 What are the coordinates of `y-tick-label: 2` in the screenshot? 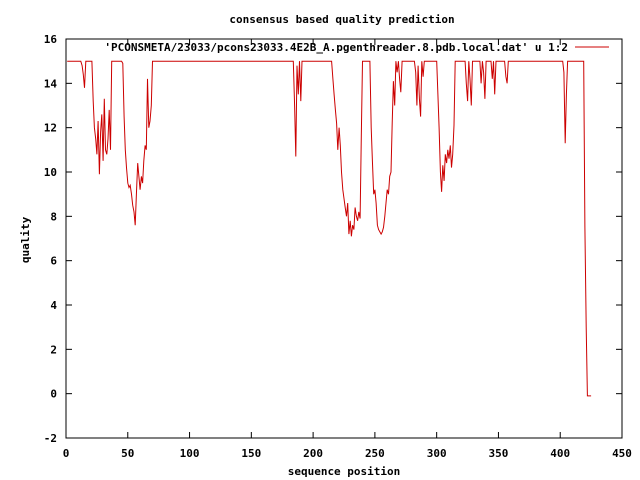 It's located at (53, 349).